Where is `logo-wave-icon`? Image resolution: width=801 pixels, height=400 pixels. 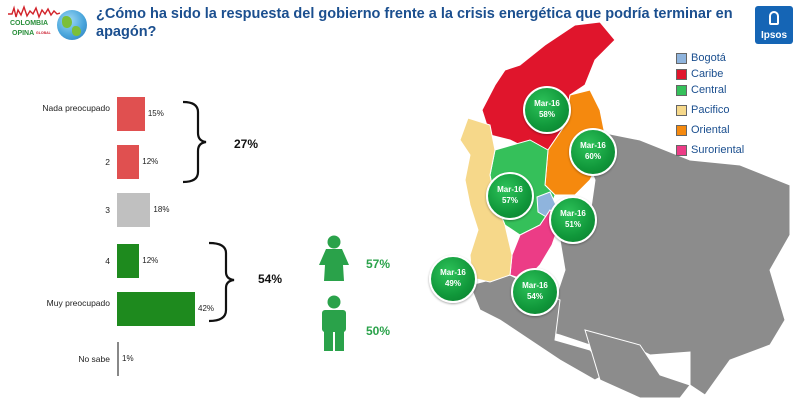
logo-wave-icon is located at coordinates (34, 12).